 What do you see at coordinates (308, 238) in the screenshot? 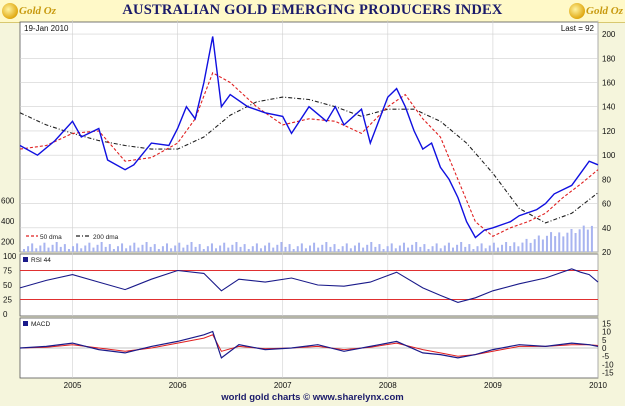
I see `volume-bars` at bounding box center [308, 238].